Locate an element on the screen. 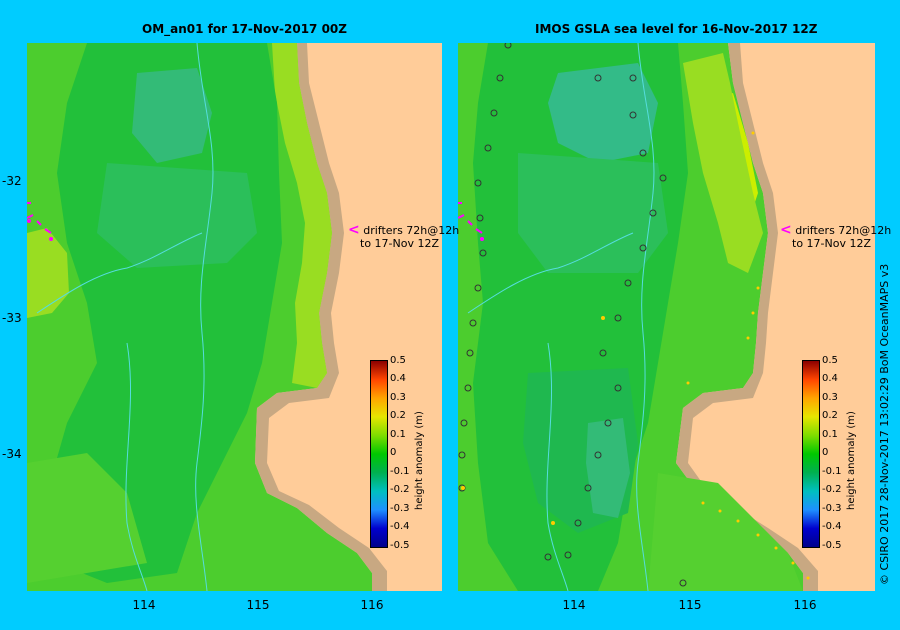 This screenshot has width=900, height=630. lat-label-33: -33 is located at coordinates (12, 318).